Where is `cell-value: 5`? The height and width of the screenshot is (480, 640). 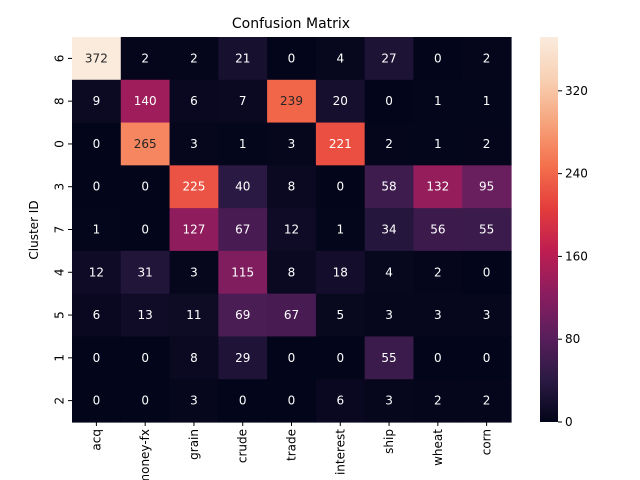
cell-value: 5 is located at coordinates (340, 315).